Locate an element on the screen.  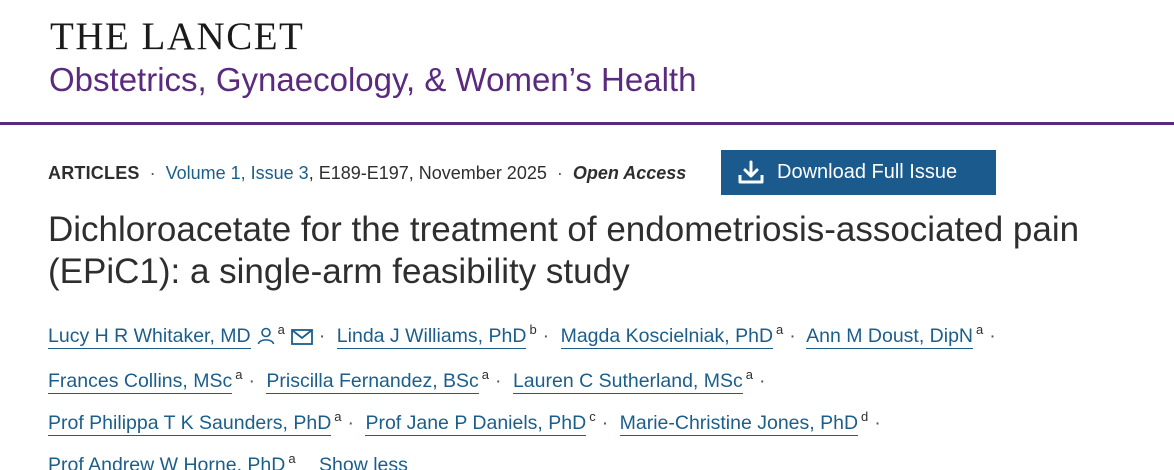
open-access-label: Open Access is located at coordinates (629, 172).